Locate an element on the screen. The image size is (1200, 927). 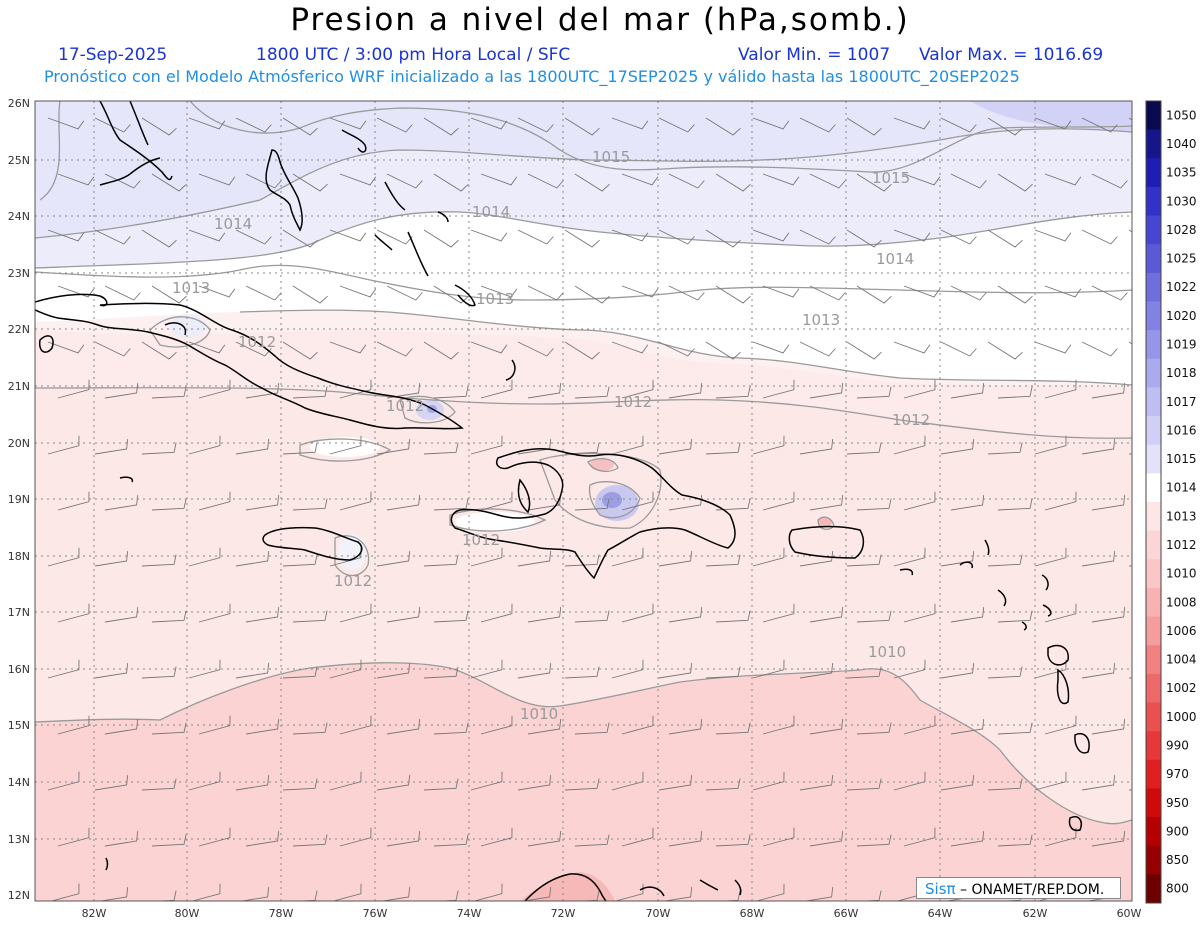
lon-label: 60W is located at coordinates (1129, 913).